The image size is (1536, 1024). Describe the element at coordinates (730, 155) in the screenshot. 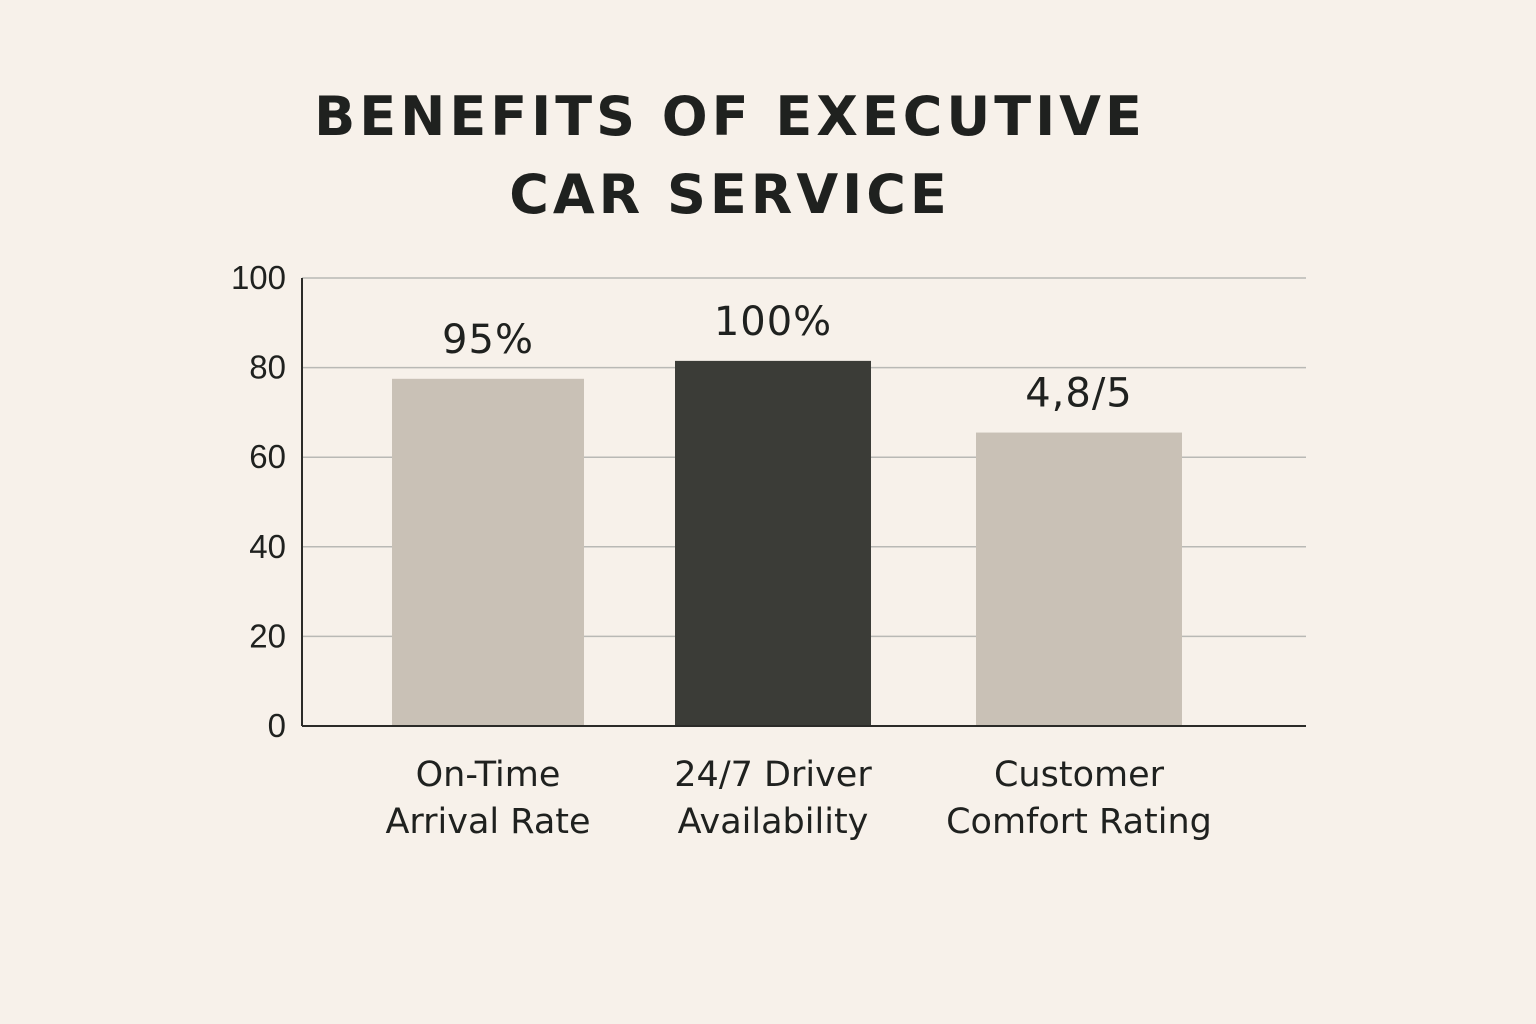

I see `chart-title: BENEFITS OF EXECUTIVE CAR SERVICE` at that location.